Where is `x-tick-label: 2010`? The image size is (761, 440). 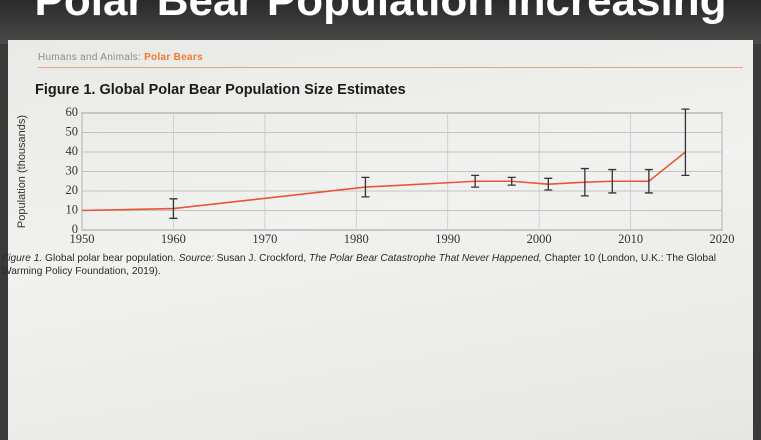 x-tick-label: 2010 is located at coordinates (630, 239).